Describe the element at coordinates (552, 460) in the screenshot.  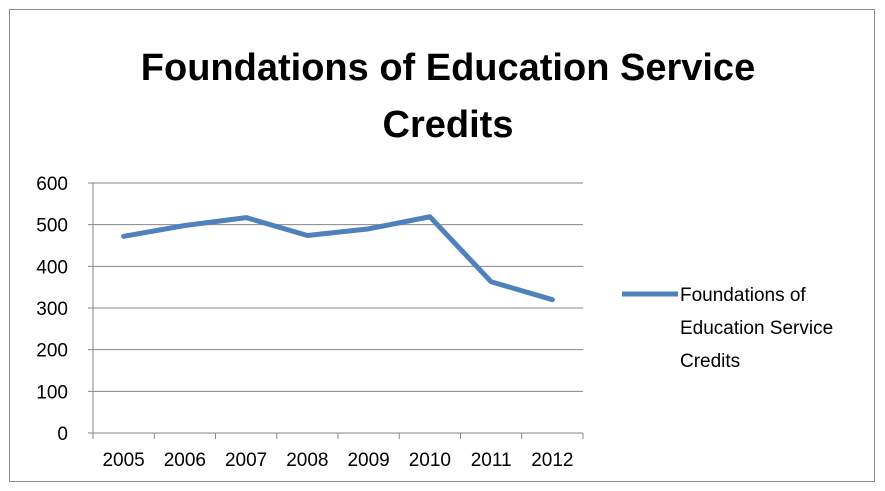
I see `x-tick-label-2012: 2012` at that location.